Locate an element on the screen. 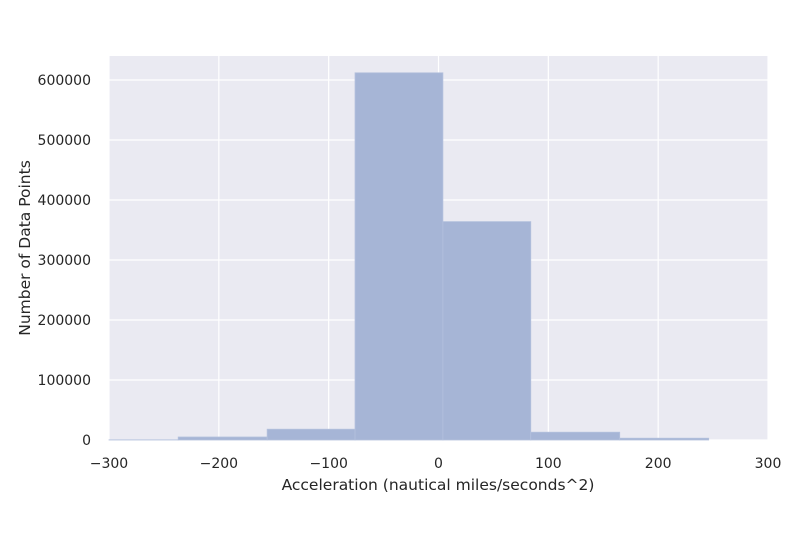  x-tick-label-5: 200 is located at coordinates (658, 464).